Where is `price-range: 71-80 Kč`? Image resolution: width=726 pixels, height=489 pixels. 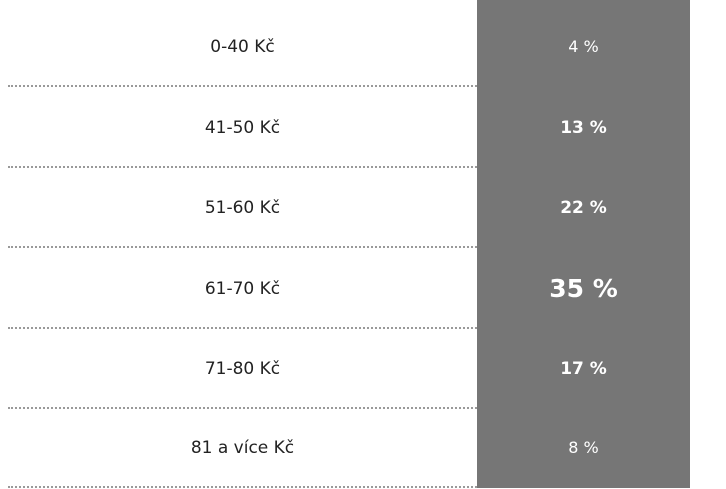 price-range: 71-80 Kč is located at coordinates (242, 369).